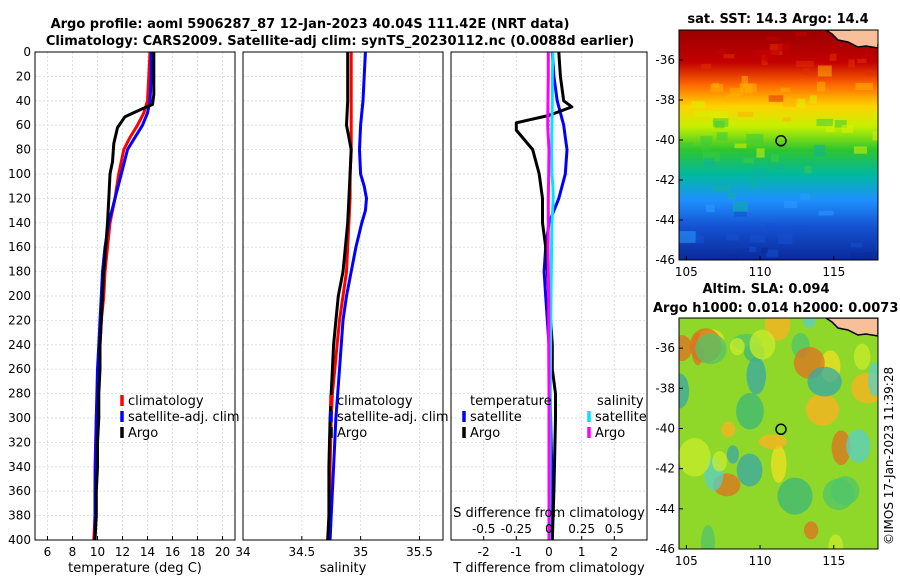  I want to click on diff-legend-temperature-label: satellite, so click(496, 417).